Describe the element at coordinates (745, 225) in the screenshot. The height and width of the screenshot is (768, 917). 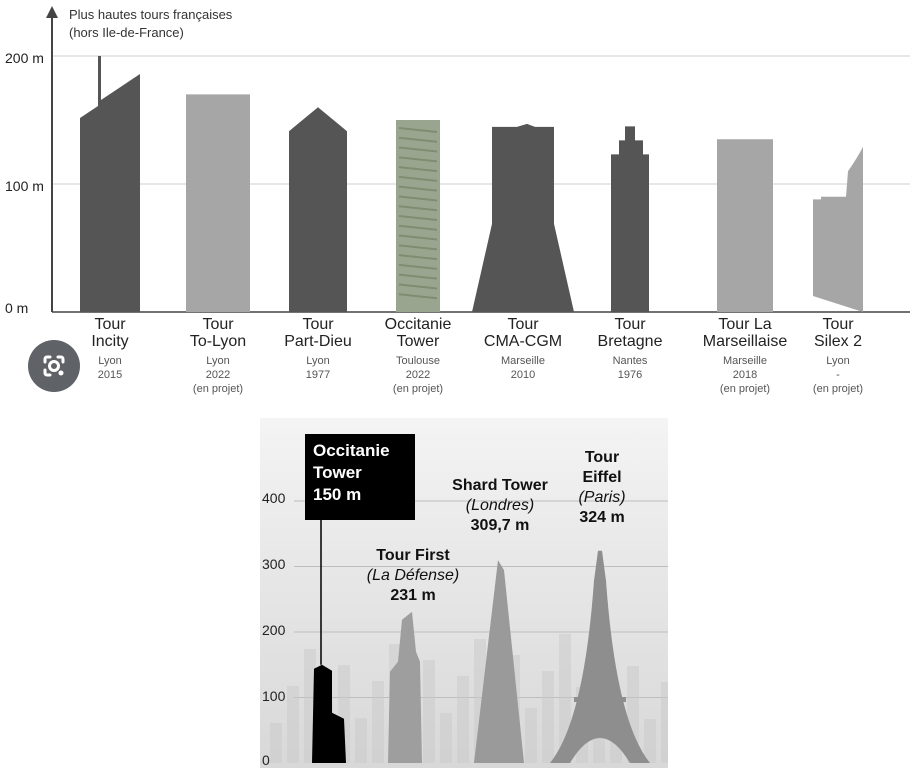
I see `bar-tour-la-marseillaise` at that location.